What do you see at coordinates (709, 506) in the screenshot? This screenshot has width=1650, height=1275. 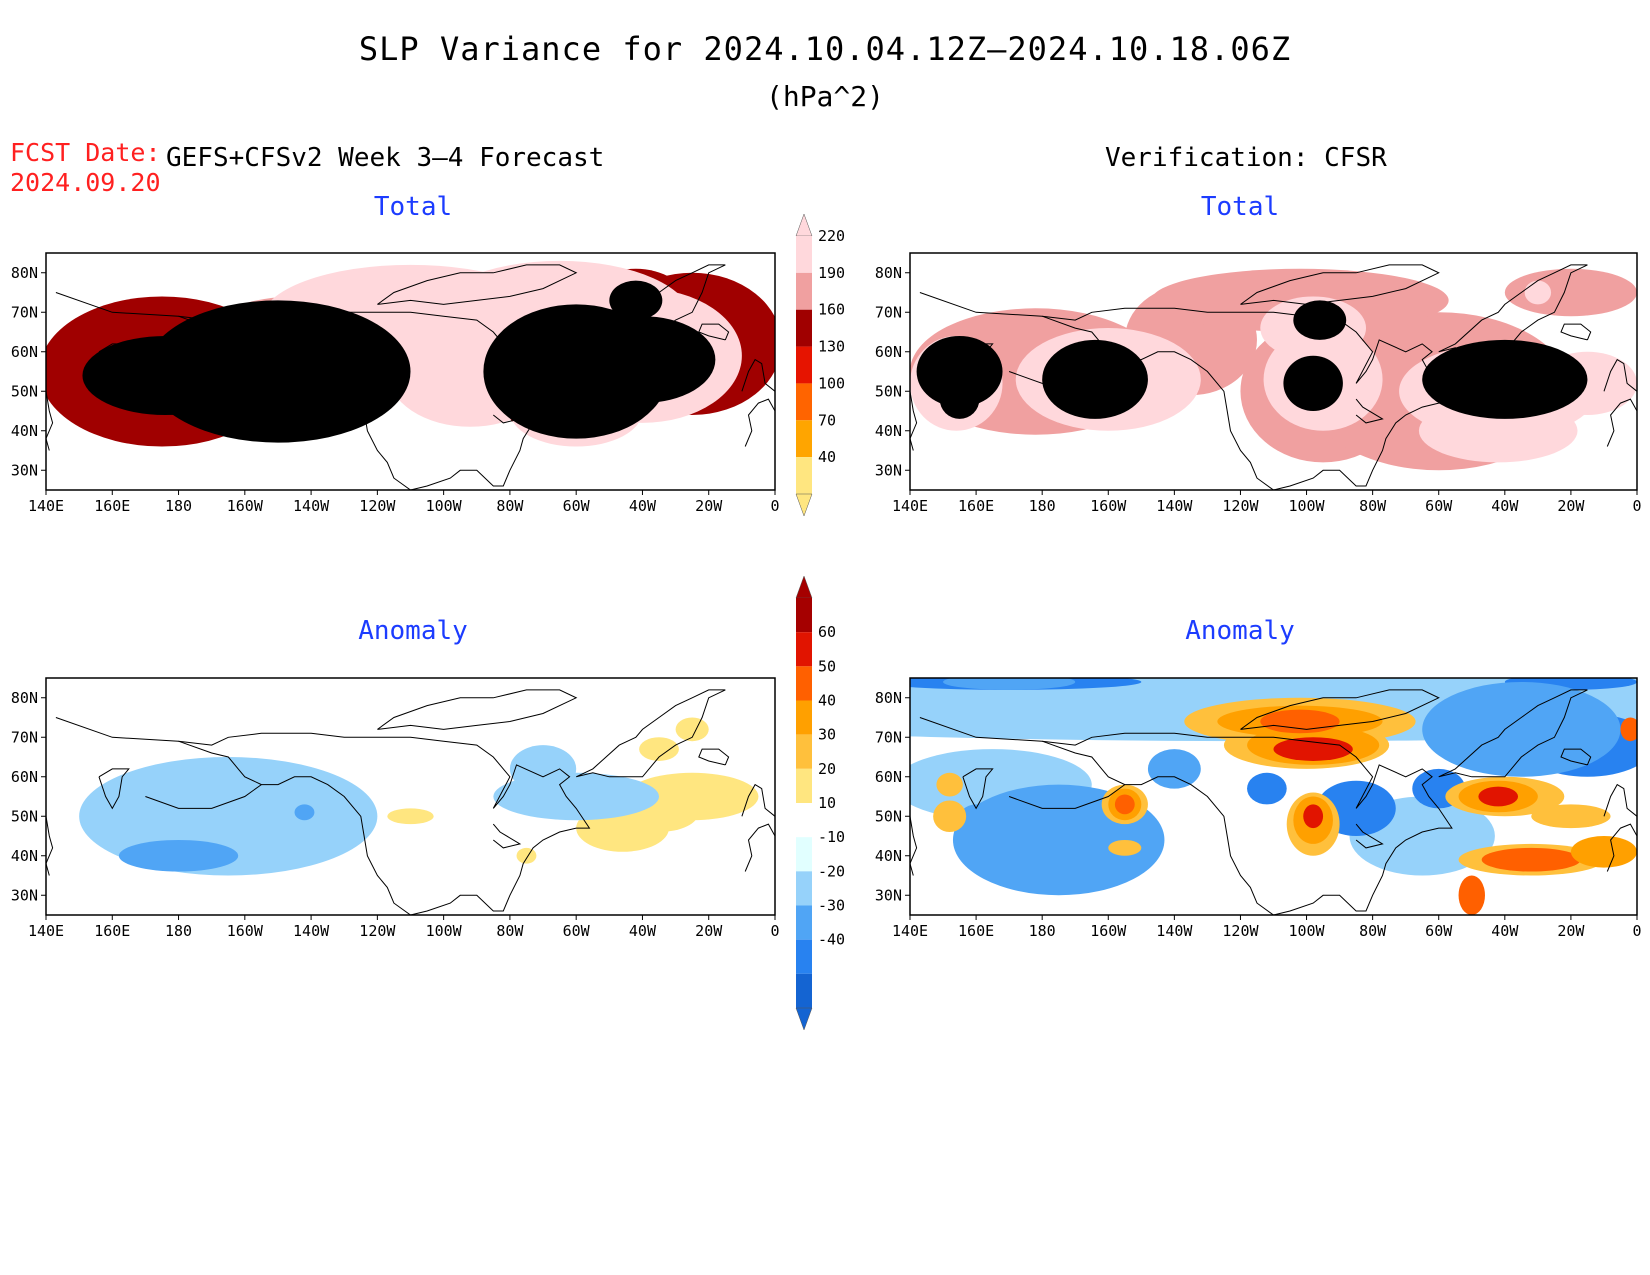 I see `lon-label-20W: 20W` at bounding box center [709, 506].